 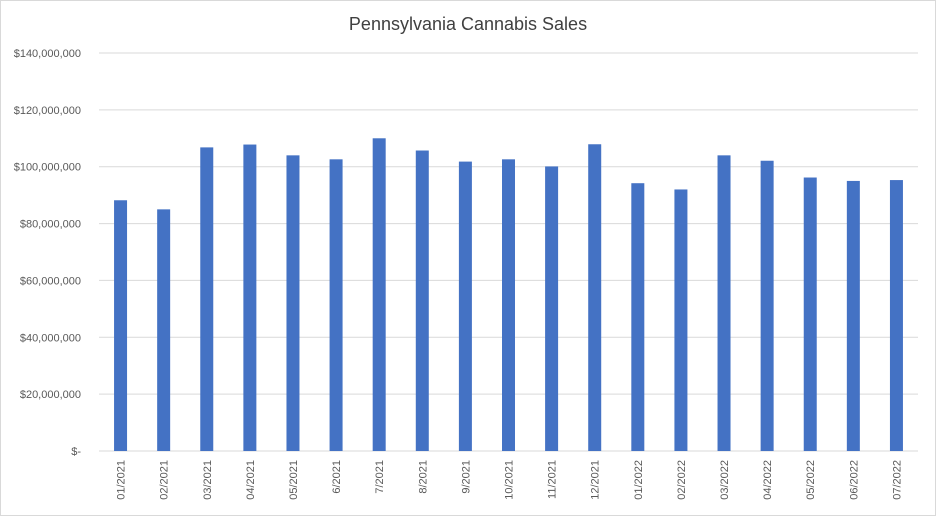 What do you see at coordinates (553, 479) in the screenshot?
I see `x-tick-label: 11/2021` at bounding box center [553, 479].